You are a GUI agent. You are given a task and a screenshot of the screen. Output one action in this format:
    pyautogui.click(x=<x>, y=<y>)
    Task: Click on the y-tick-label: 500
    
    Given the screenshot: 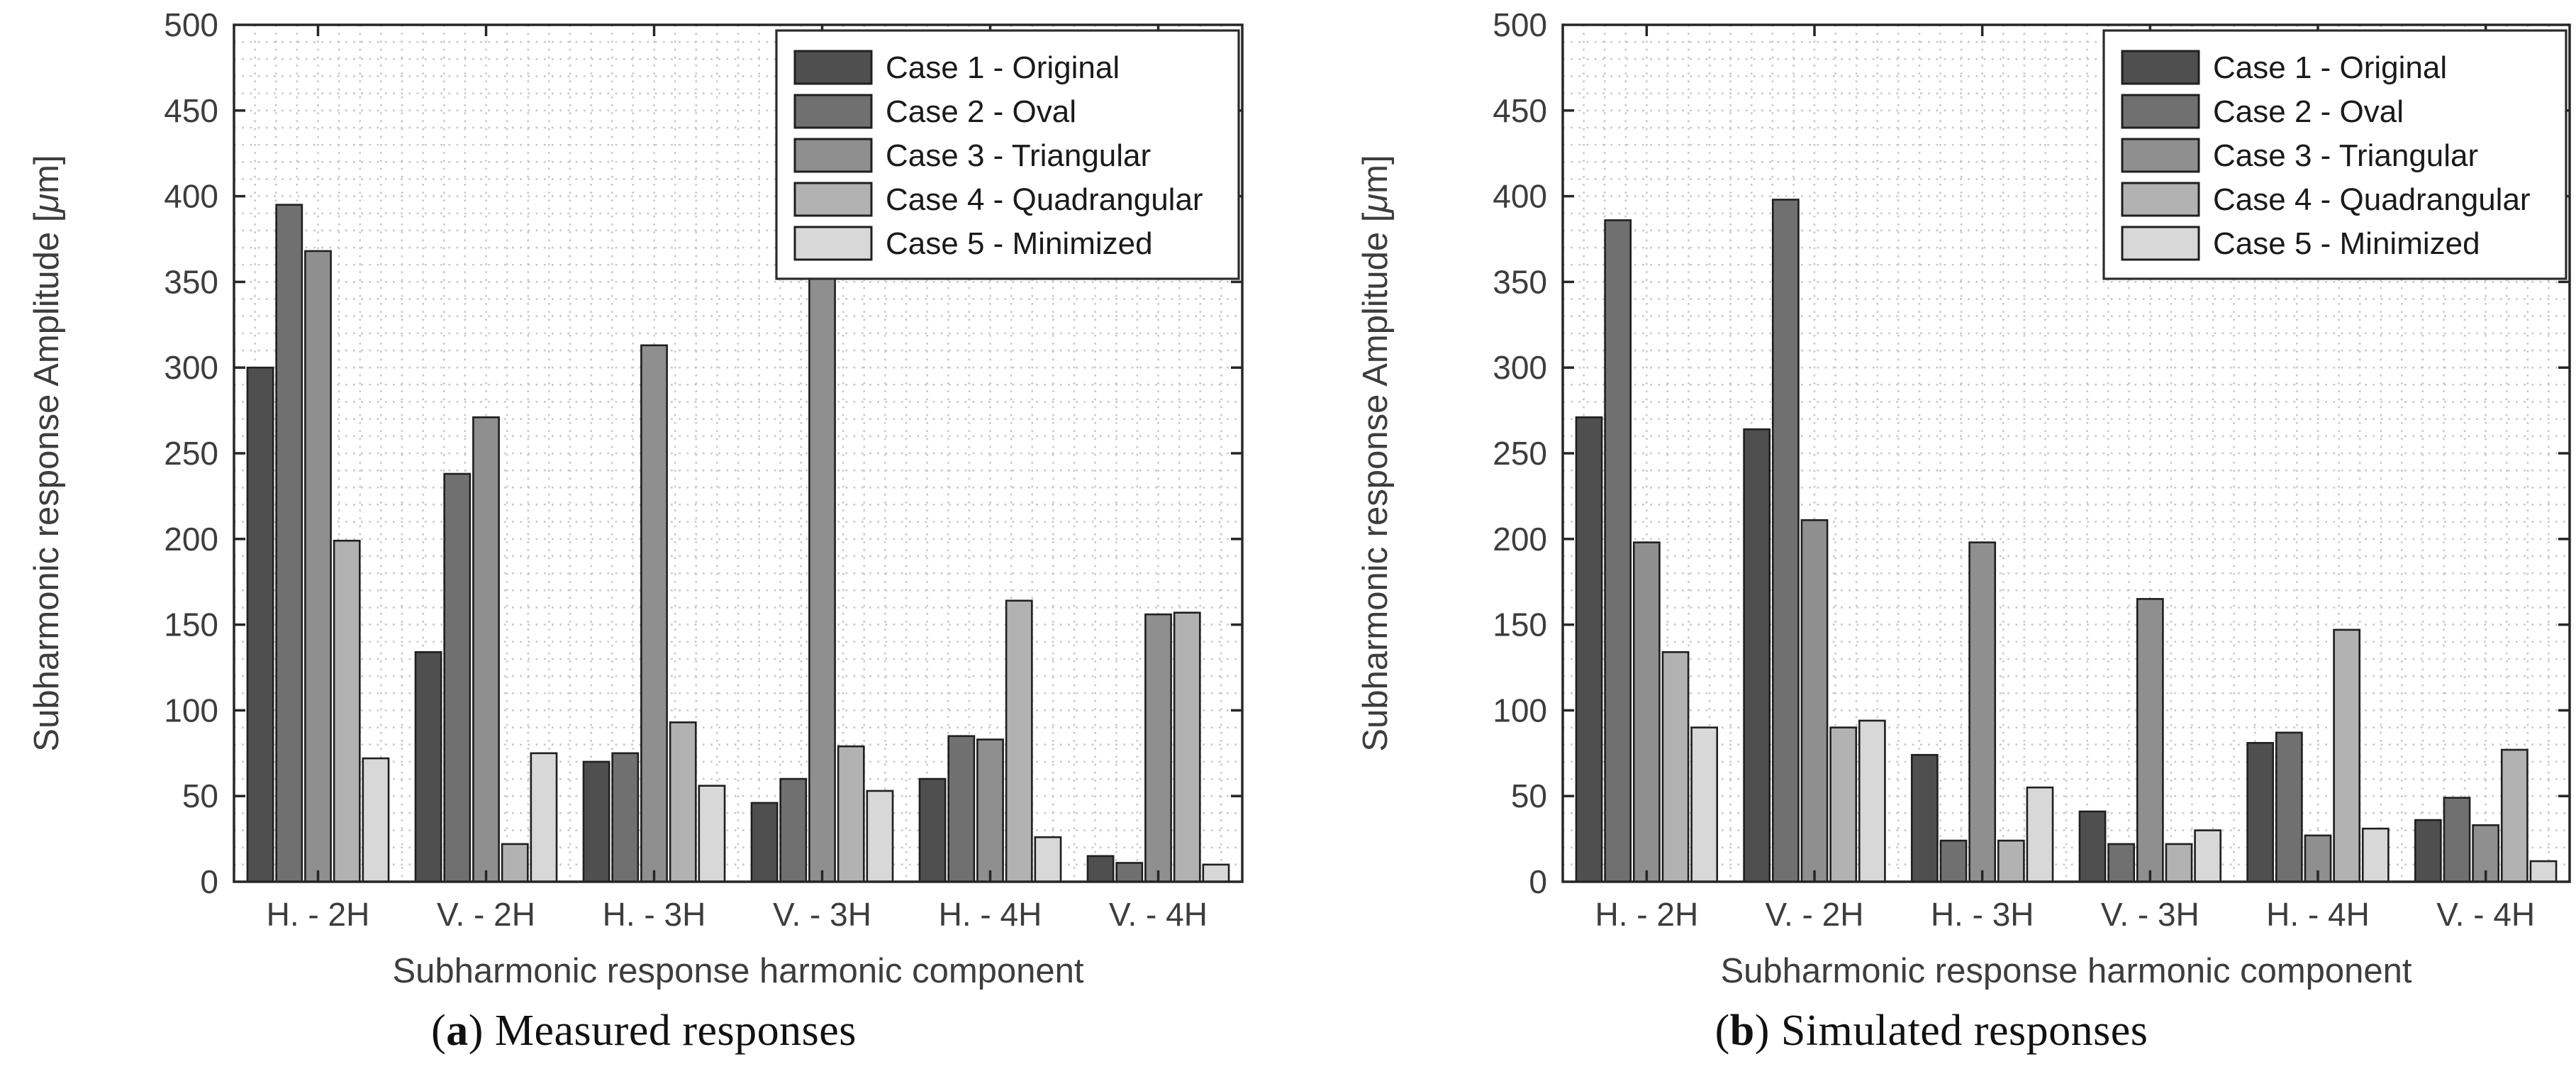 What is the action you would take?
    pyautogui.click(x=191, y=24)
    